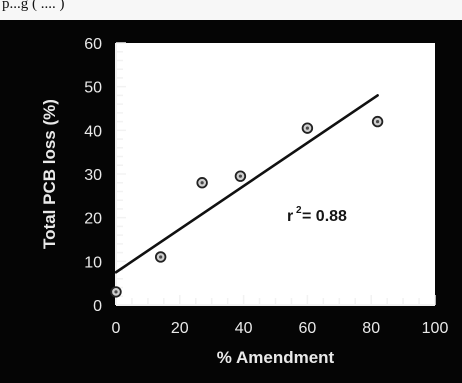  I want to click on y-tick-label: 50, so click(93, 88).